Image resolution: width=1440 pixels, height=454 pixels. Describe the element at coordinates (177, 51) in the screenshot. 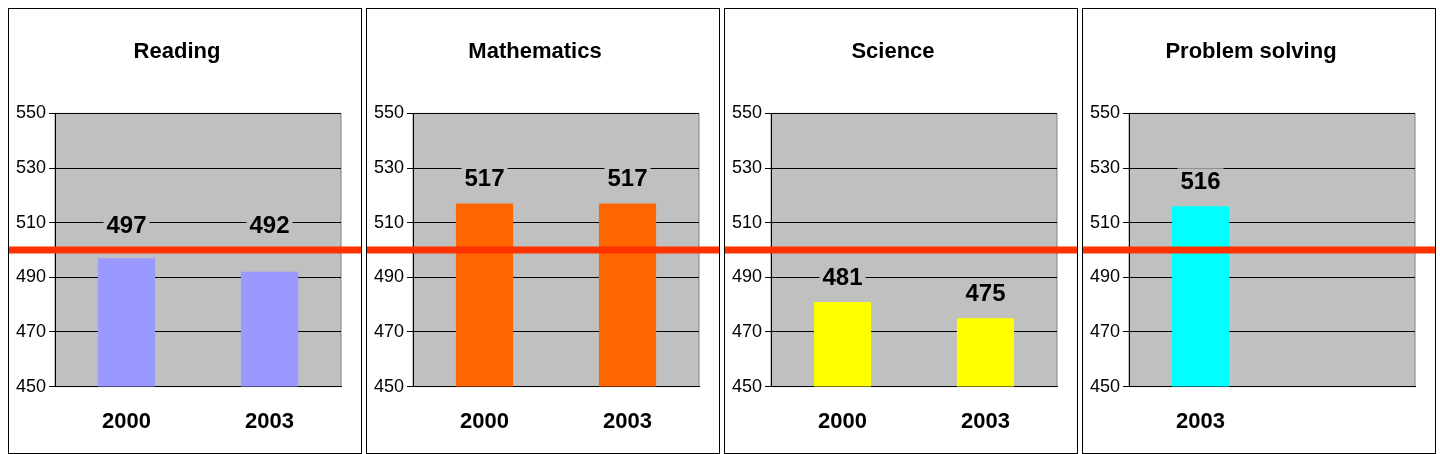

I see `chart-title: Reading` at that location.